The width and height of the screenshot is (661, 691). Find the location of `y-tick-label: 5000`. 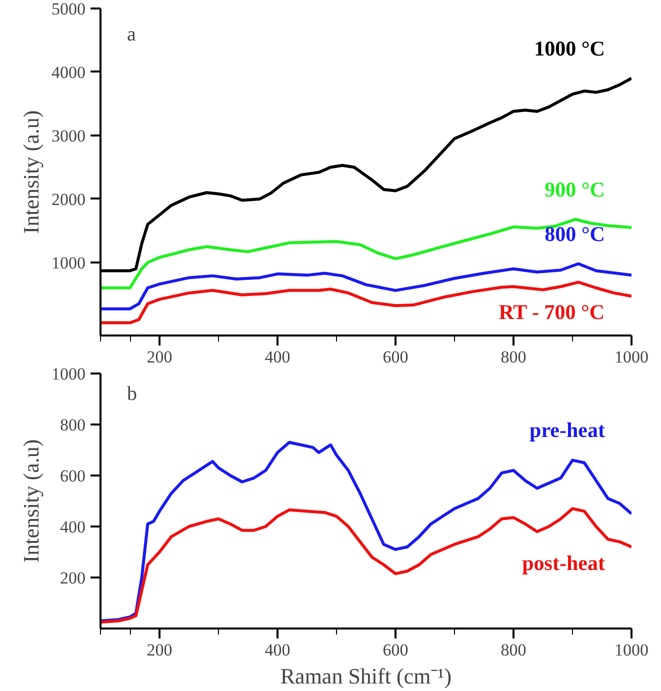

y-tick-label: 5000 is located at coordinates (69, 9).